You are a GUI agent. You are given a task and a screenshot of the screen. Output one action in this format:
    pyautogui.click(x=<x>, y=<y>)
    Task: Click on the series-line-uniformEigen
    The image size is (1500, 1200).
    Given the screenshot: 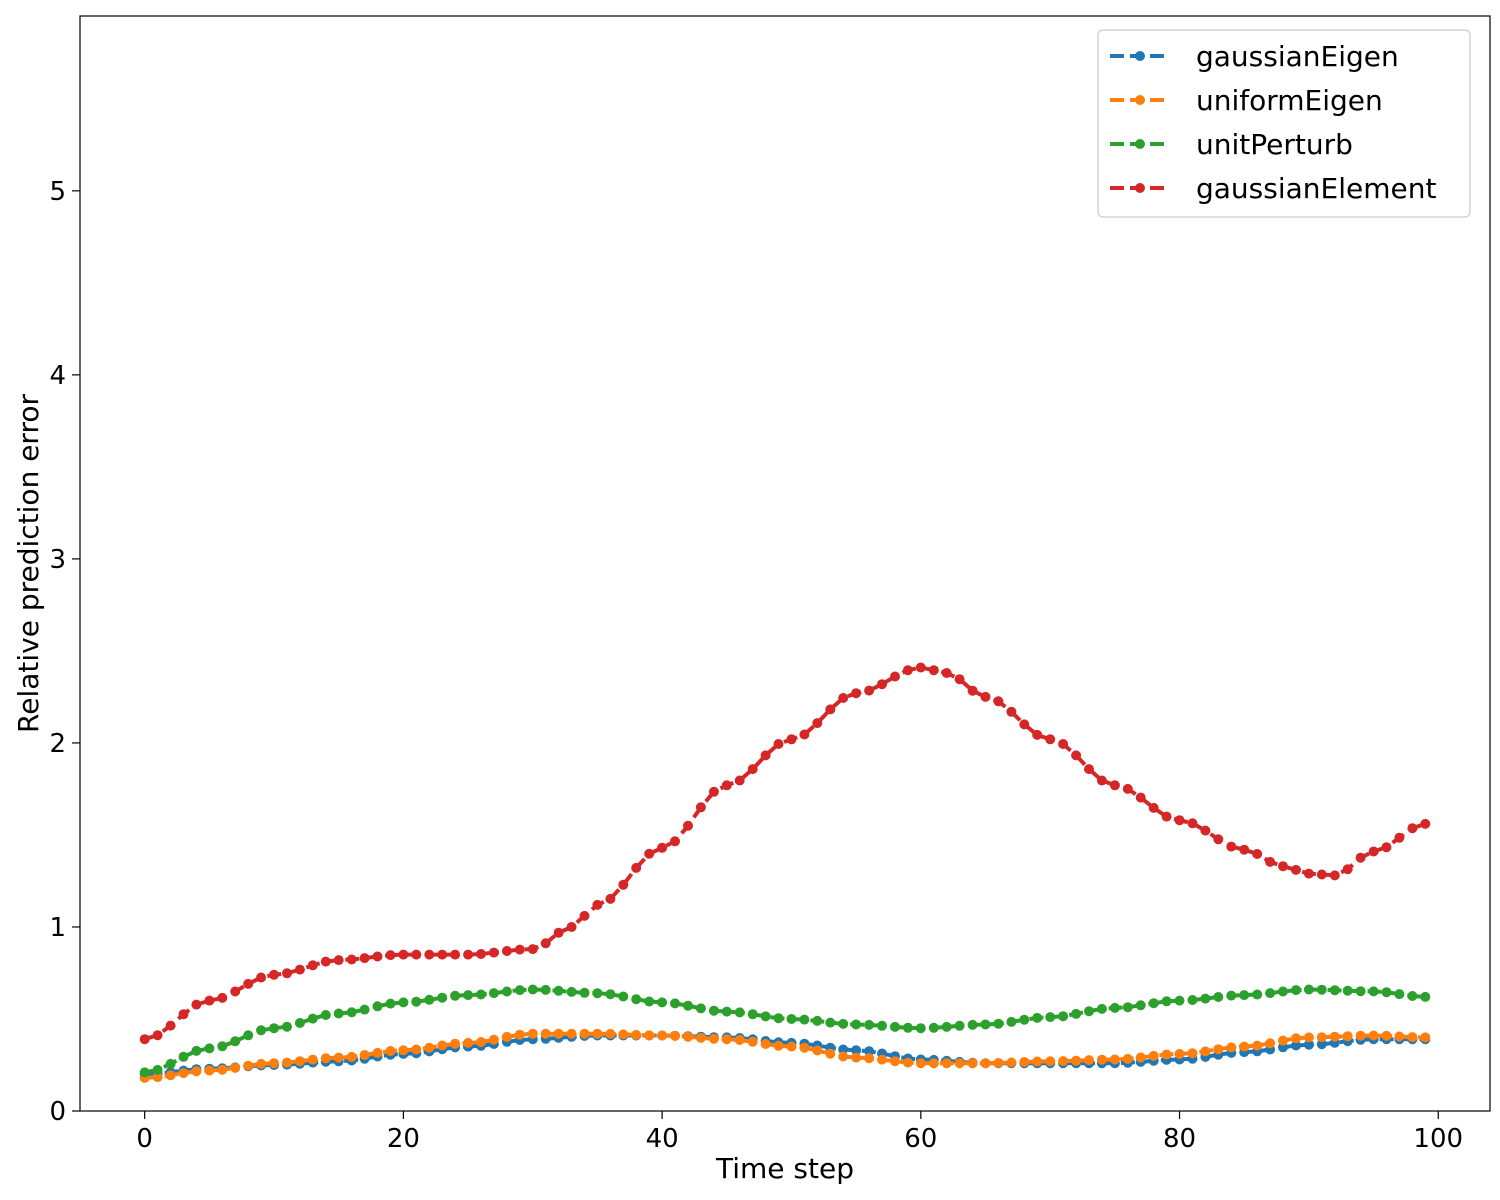 What is the action you would take?
    pyautogui.click(x=785, y=1055)
    